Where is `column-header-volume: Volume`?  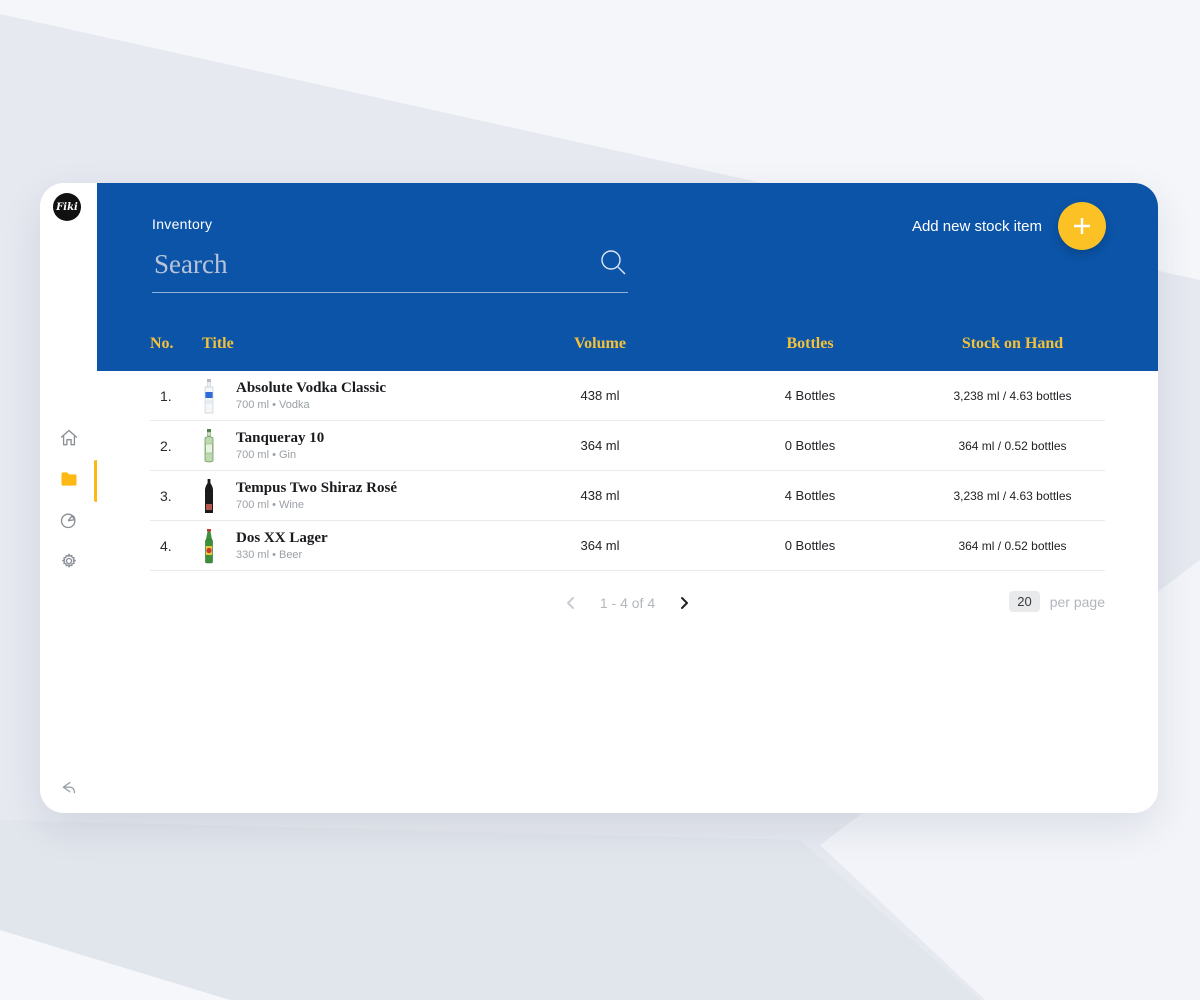
column-header-volume: Volume is located at coordinates (600, 343).